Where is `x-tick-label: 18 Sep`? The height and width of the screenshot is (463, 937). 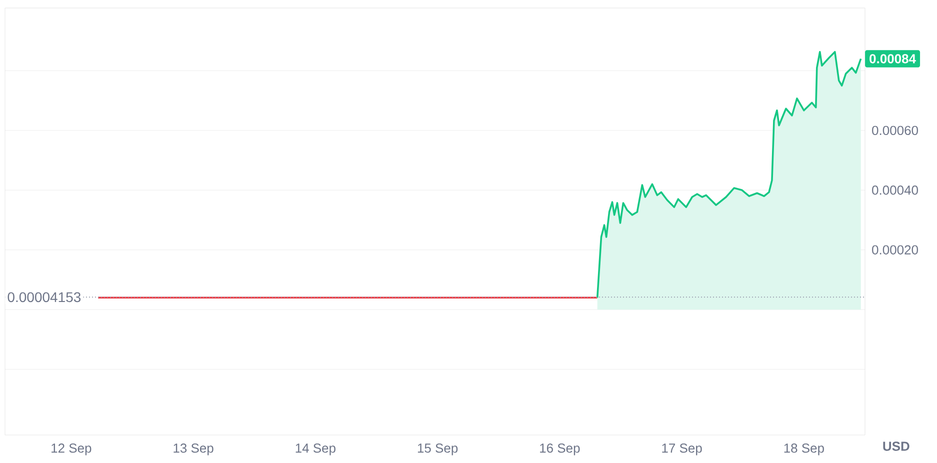
x-tick-label: 18 Sep is located at coordinates (804, 450).